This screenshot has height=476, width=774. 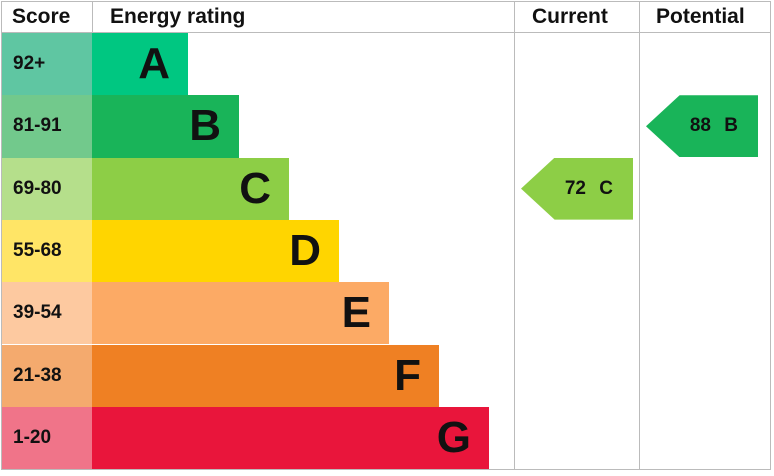 What do you see at coordinates (386, 469) in the screenshot?
I see `bottom-border` at bounding box center [386, 469].